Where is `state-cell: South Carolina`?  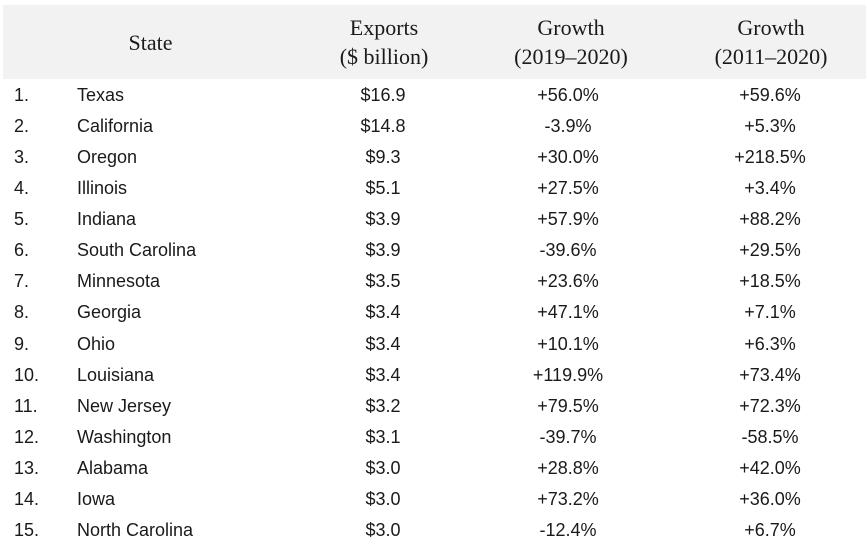
state-cell: South Carolina is located at coordinates (137, 250).